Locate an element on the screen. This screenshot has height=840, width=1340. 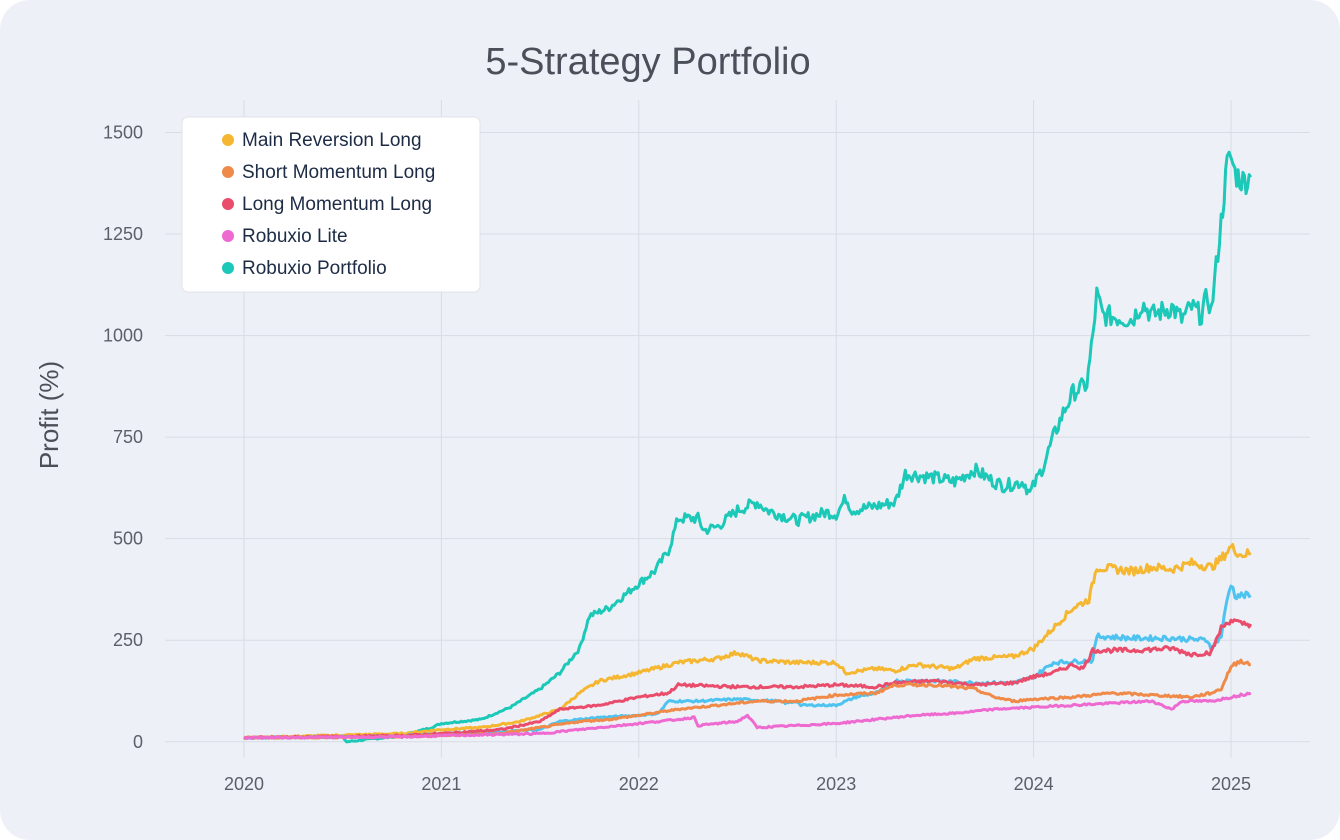
legend-label-robuxio-portfolio: Robuxio Portfolio is located at coordinates (314, 268).